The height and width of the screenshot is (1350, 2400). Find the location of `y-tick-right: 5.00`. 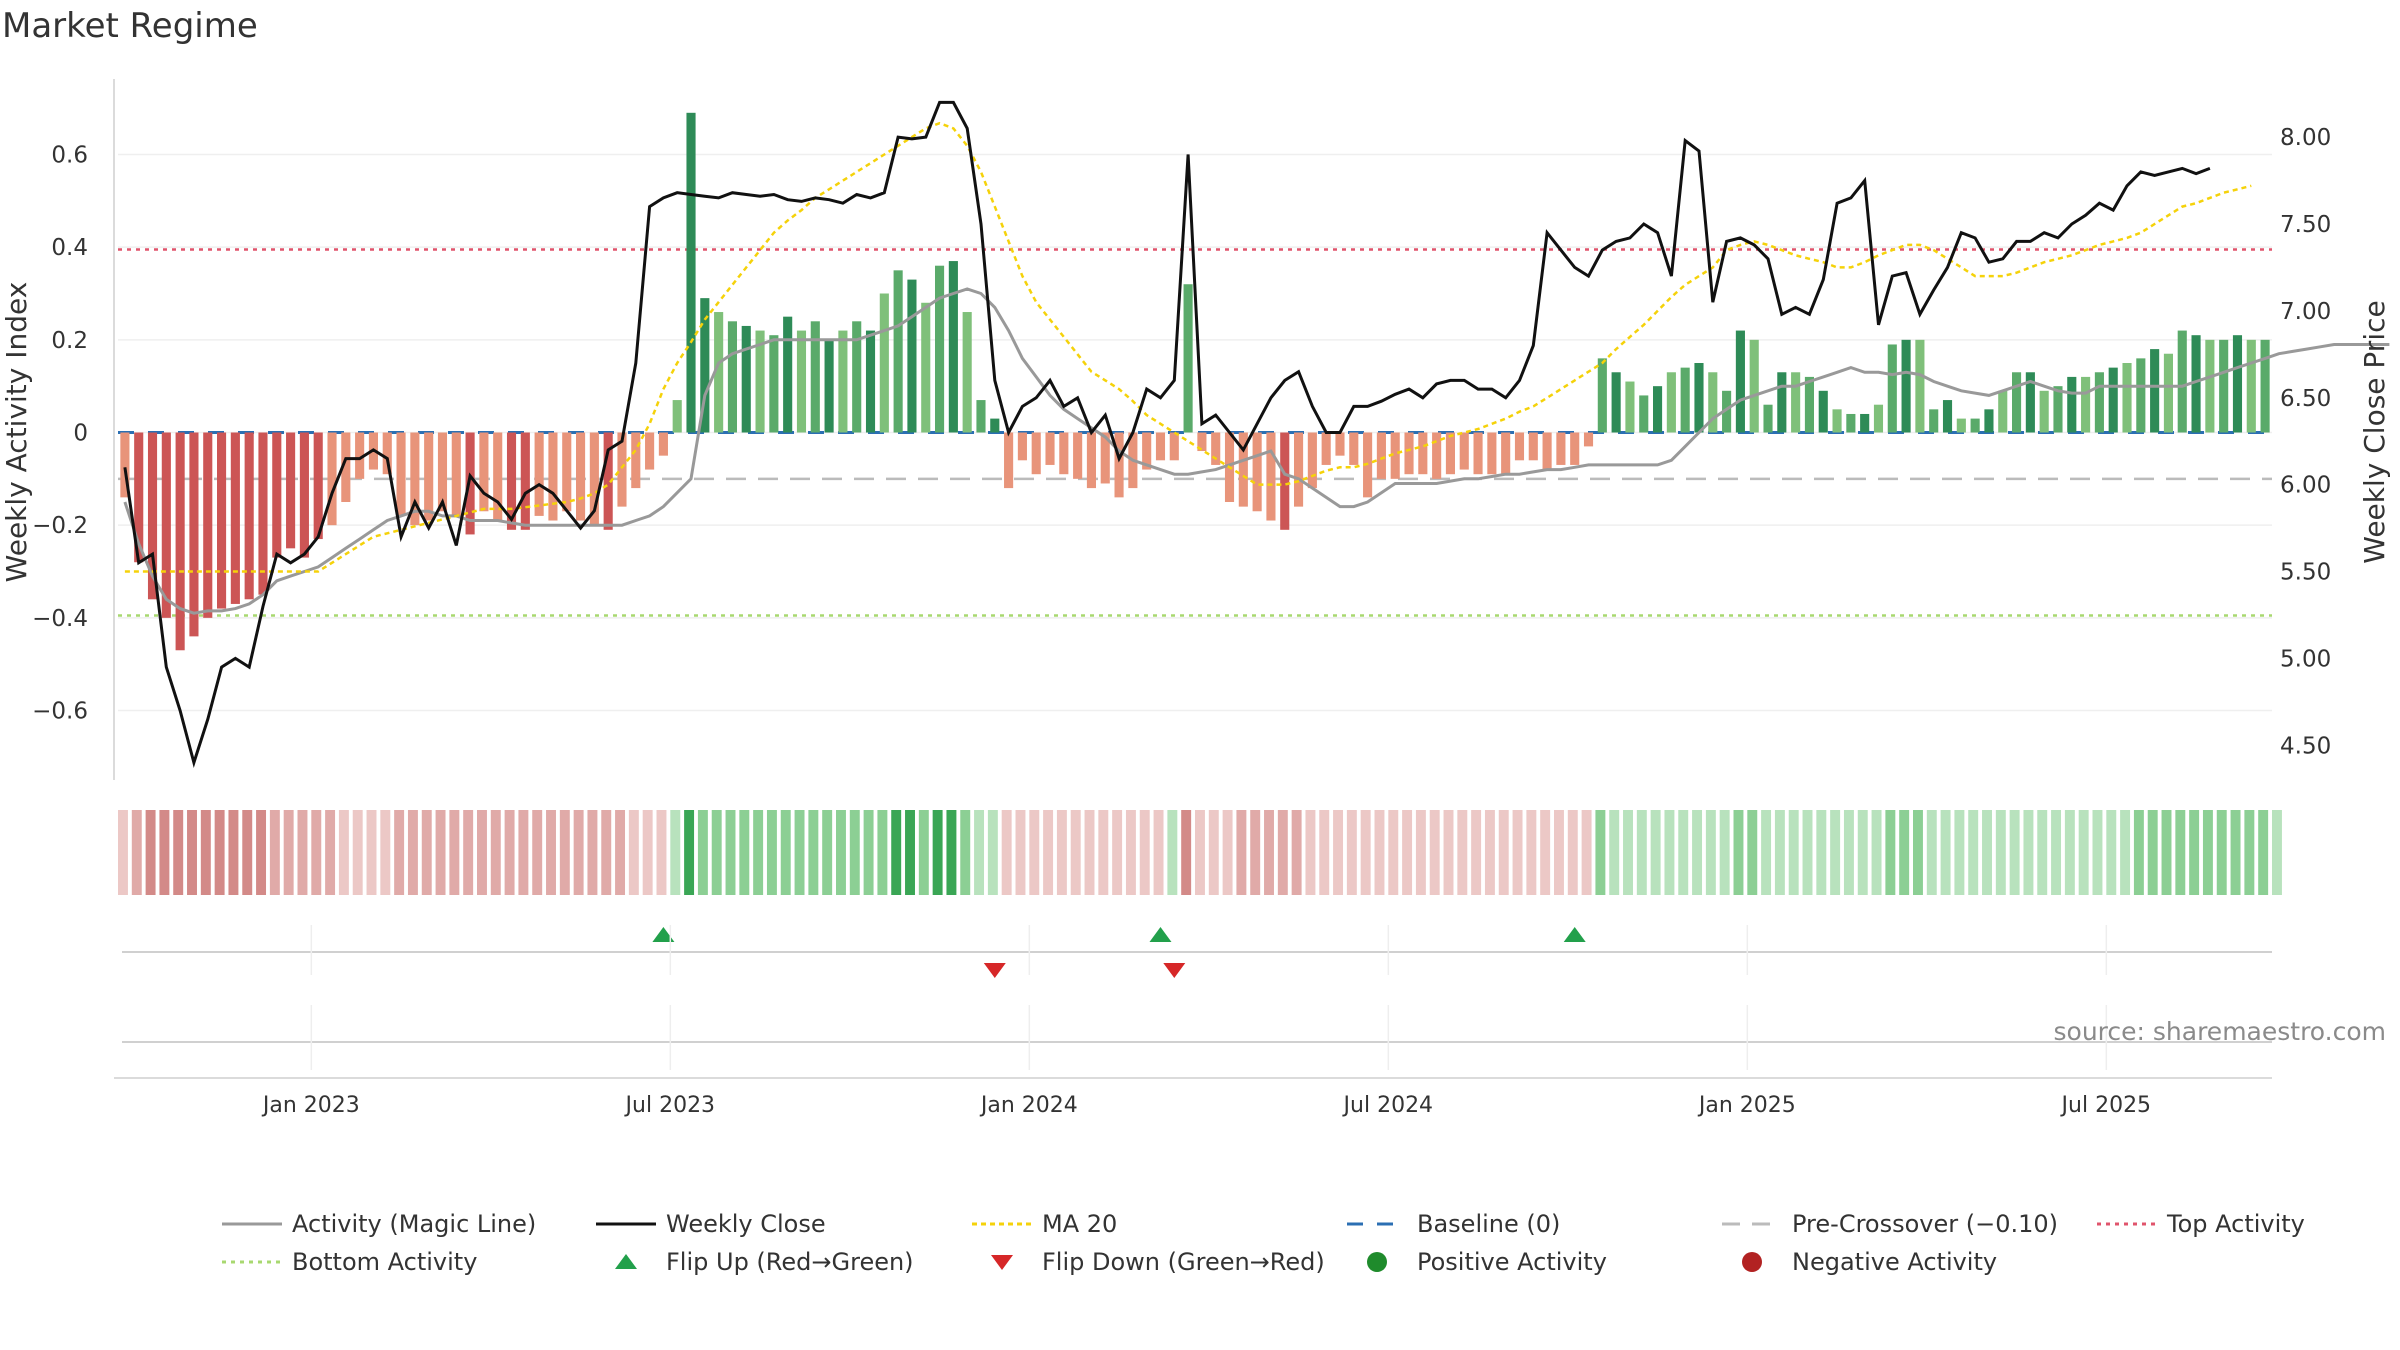

y-tick-right: 5.00 is located at coordinates (2305, 659).